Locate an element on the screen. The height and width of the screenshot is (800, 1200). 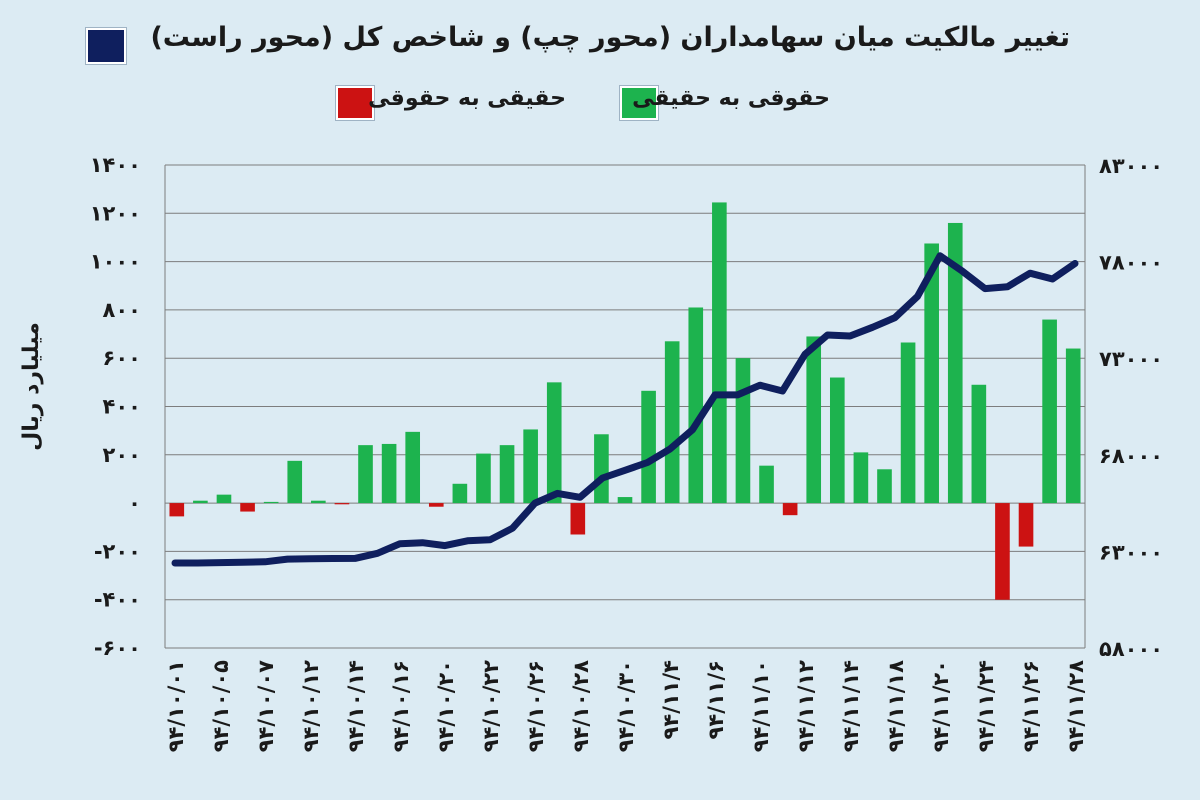
y2-tick-label: ۷۸۰۰۰ is located at coordinates (1131, 263).